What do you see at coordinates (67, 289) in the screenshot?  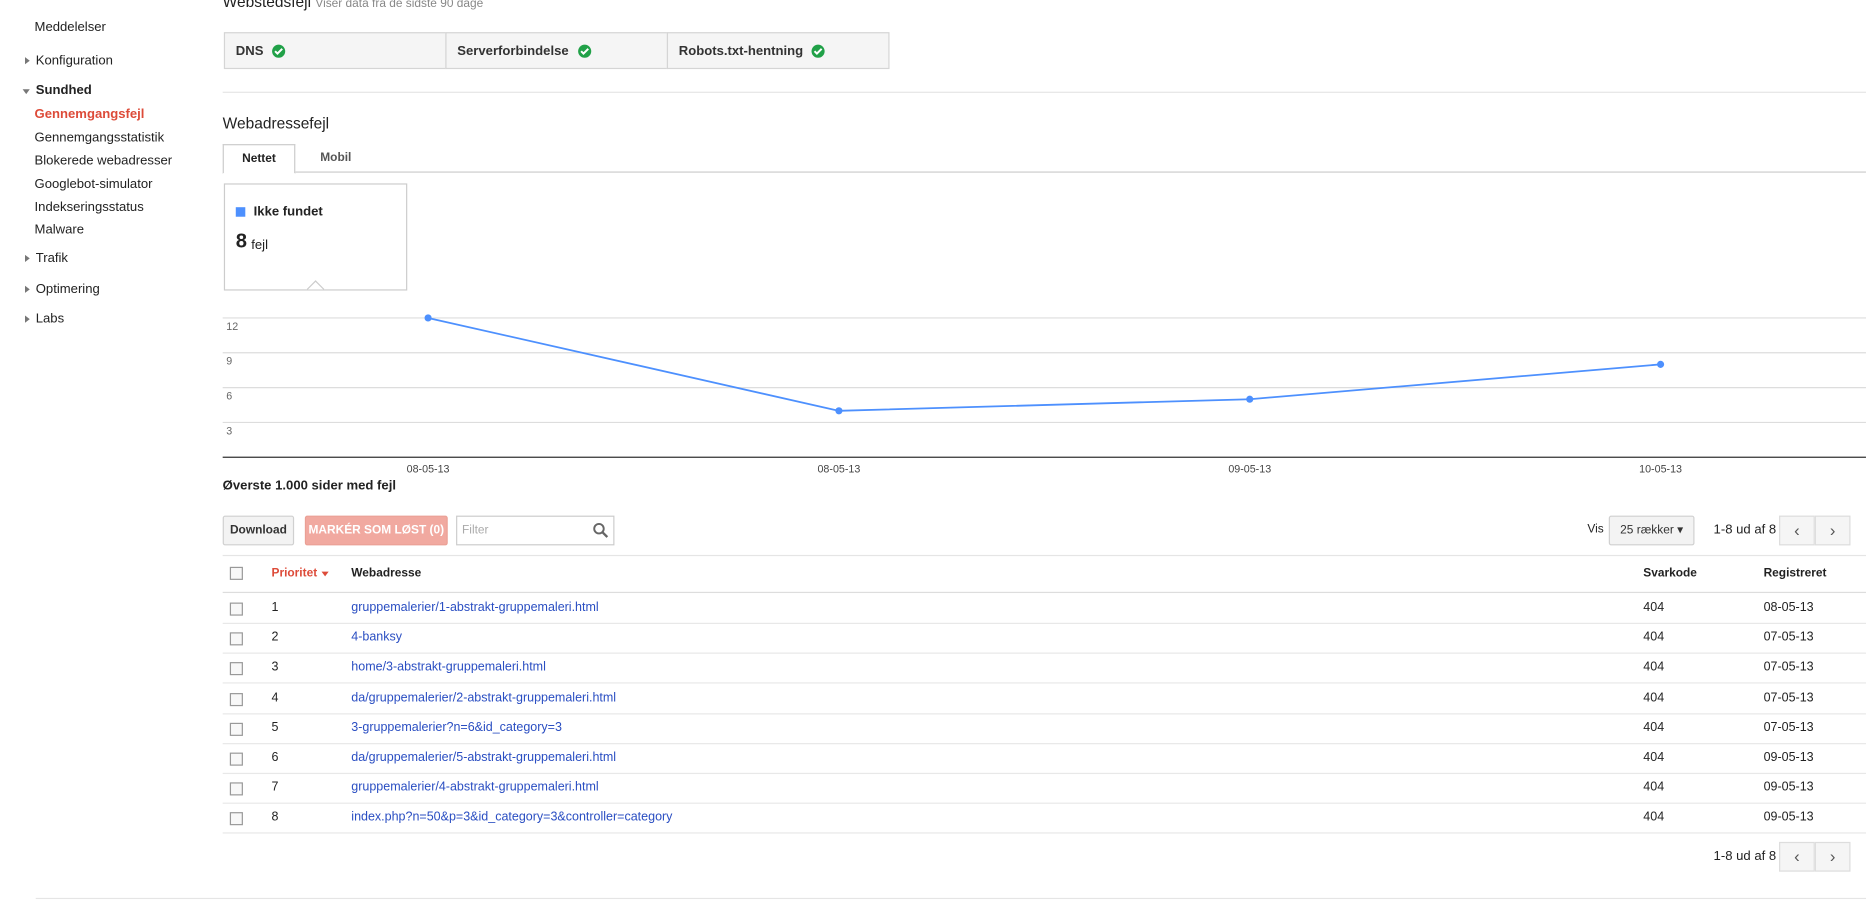 I see `nav-item: Optimering` at bounding box center [67, 289].